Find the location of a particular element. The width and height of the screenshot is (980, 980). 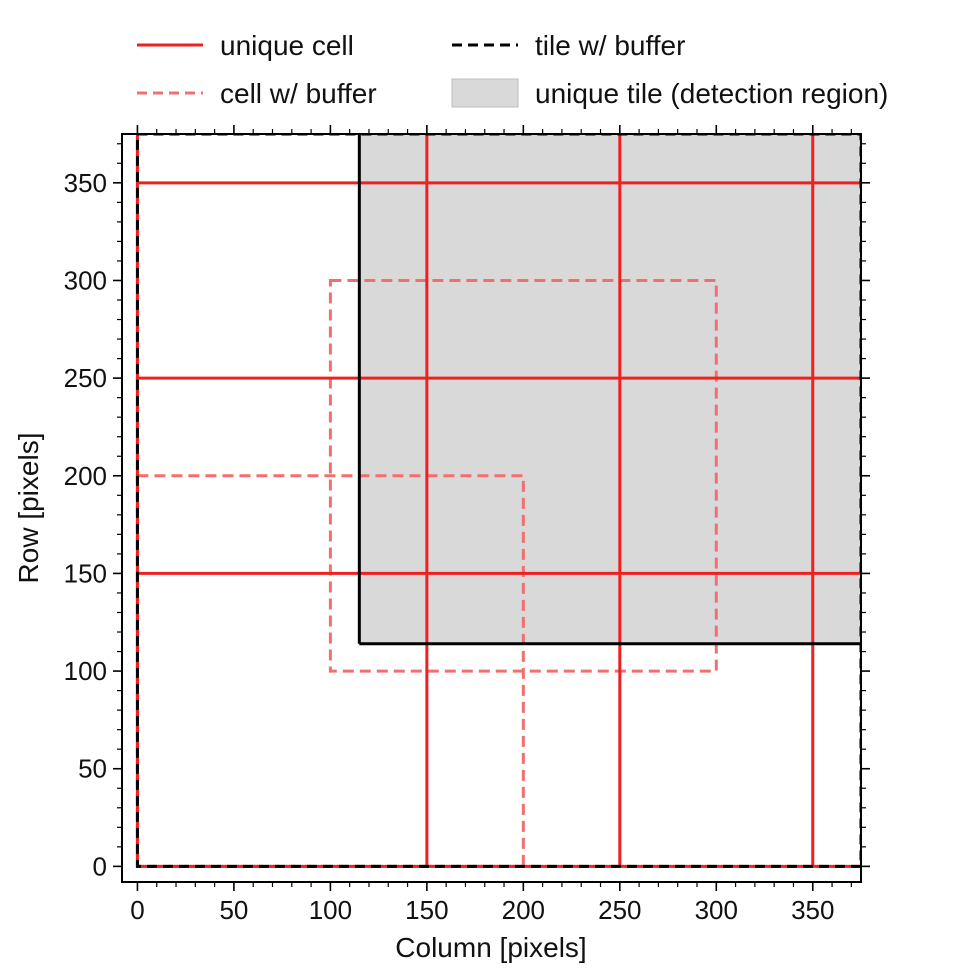

legend-label-unique-tile: unique tile (detection region) is located at coordinates (711, 93).